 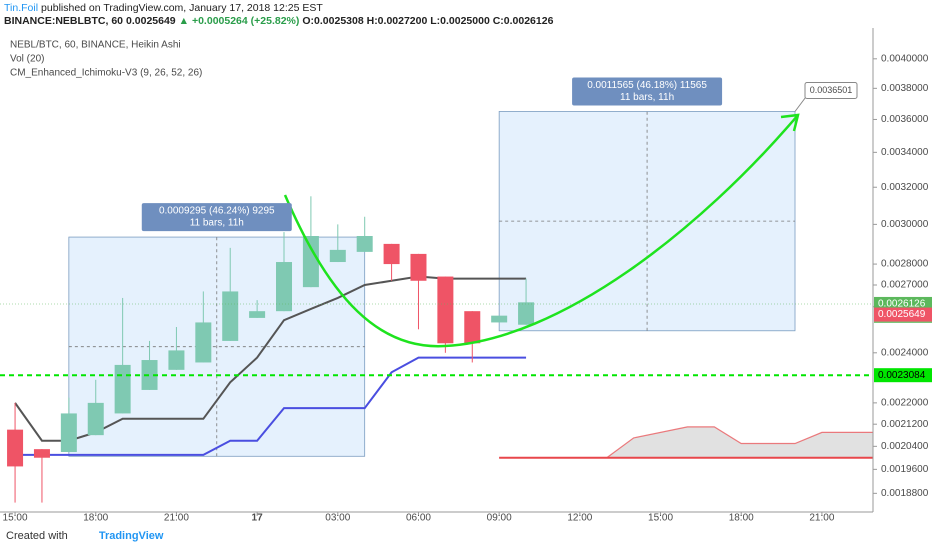 What do you see at coordinates (905, 352) in the screenshot?
I see `y-tick-label: 0.0024000` at bounding box center [905, 352].